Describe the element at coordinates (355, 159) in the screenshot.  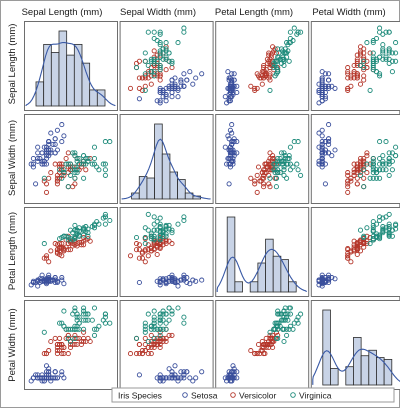
I see `panel-frame` at that location.